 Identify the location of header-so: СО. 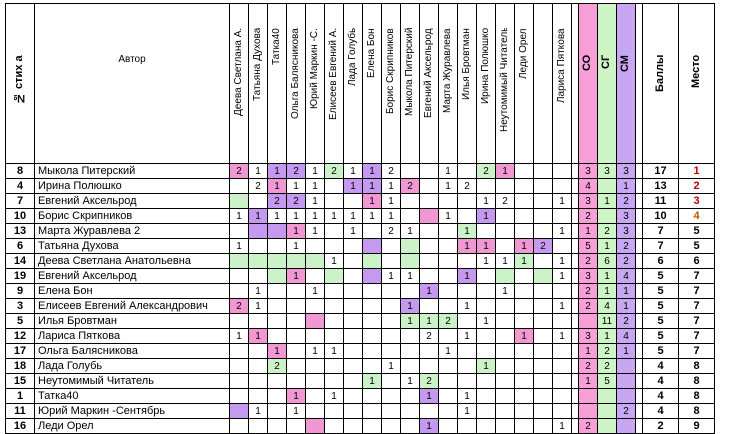
(588, 83).